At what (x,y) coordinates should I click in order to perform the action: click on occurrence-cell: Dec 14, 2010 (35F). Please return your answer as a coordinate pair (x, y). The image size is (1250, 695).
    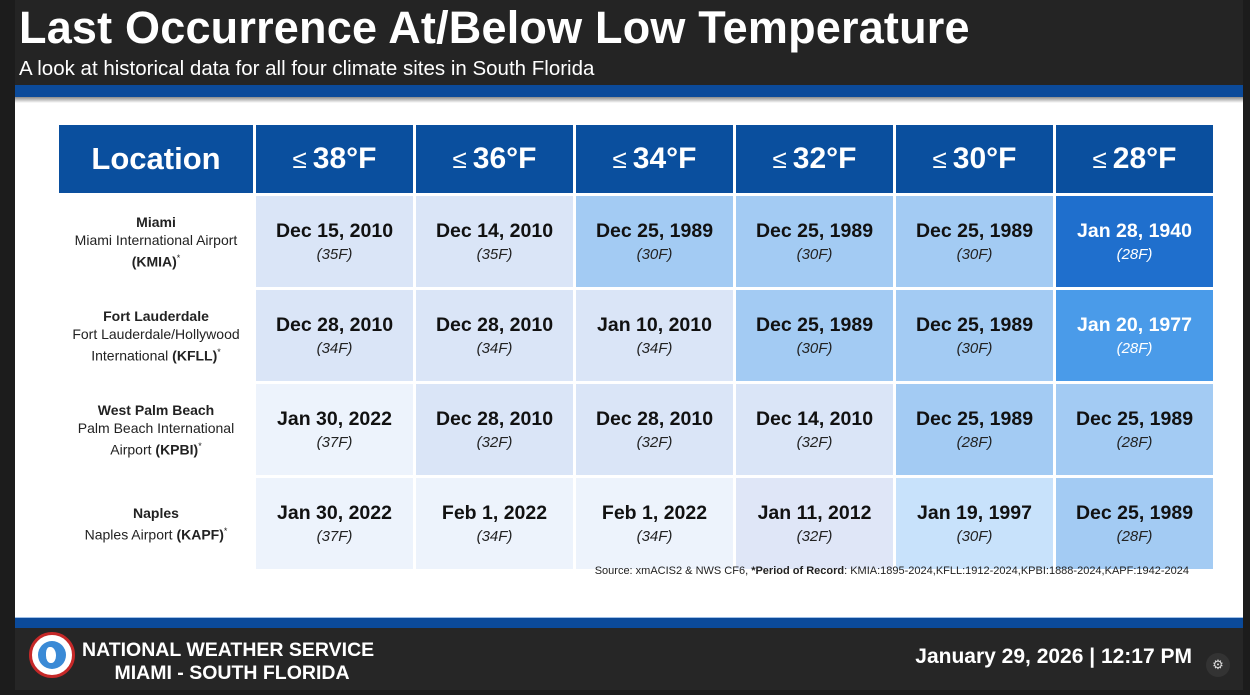
    Looking at the image, I should click on (494, 241).